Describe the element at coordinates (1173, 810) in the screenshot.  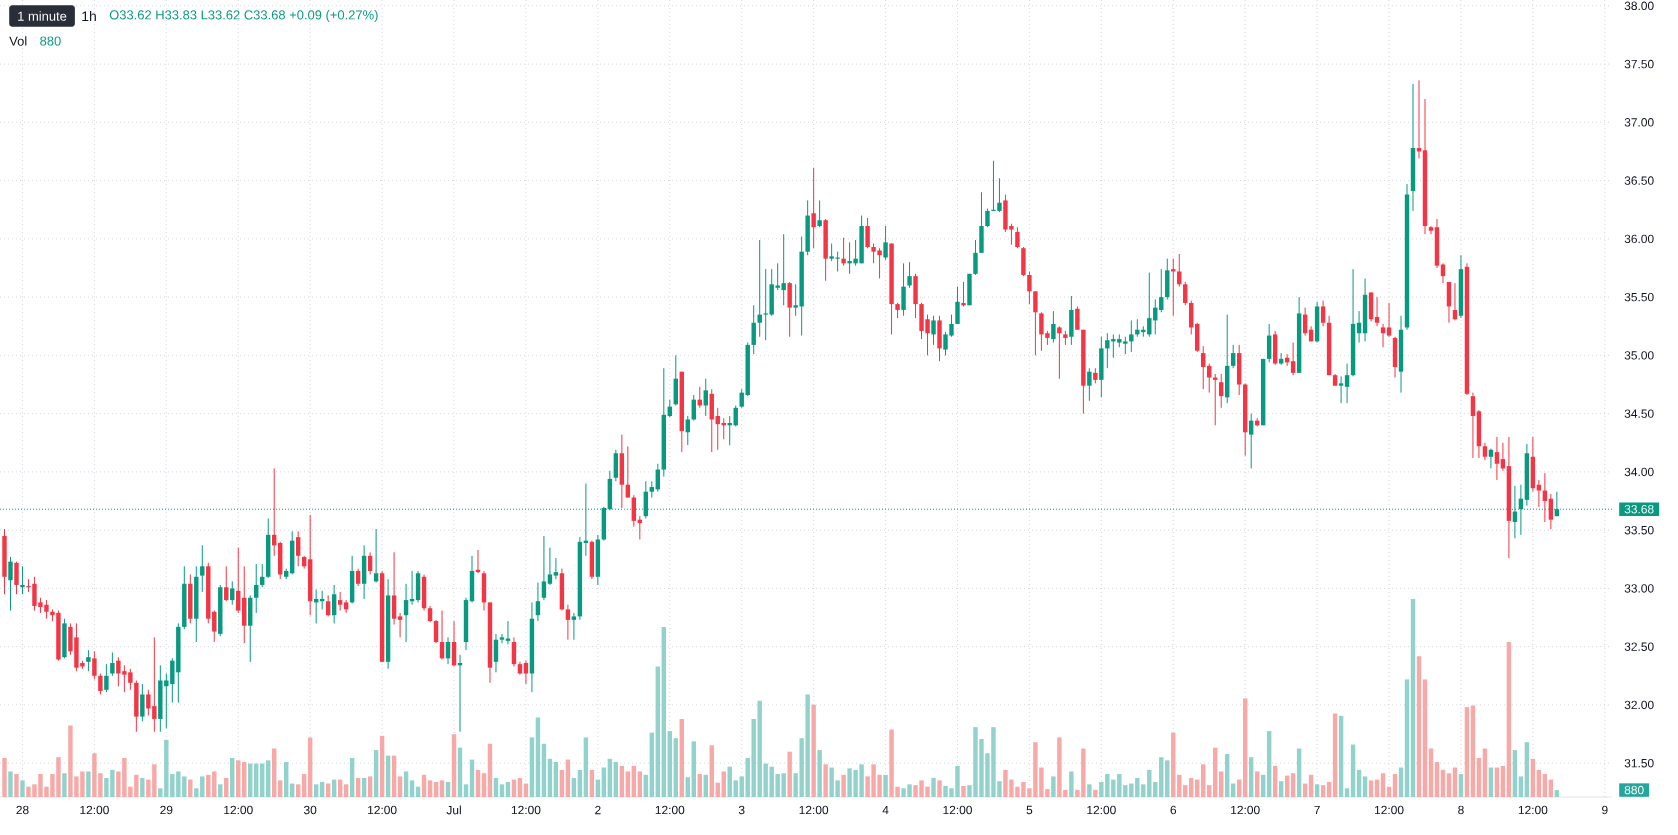
I see `x-tick-label: 6` at that location.